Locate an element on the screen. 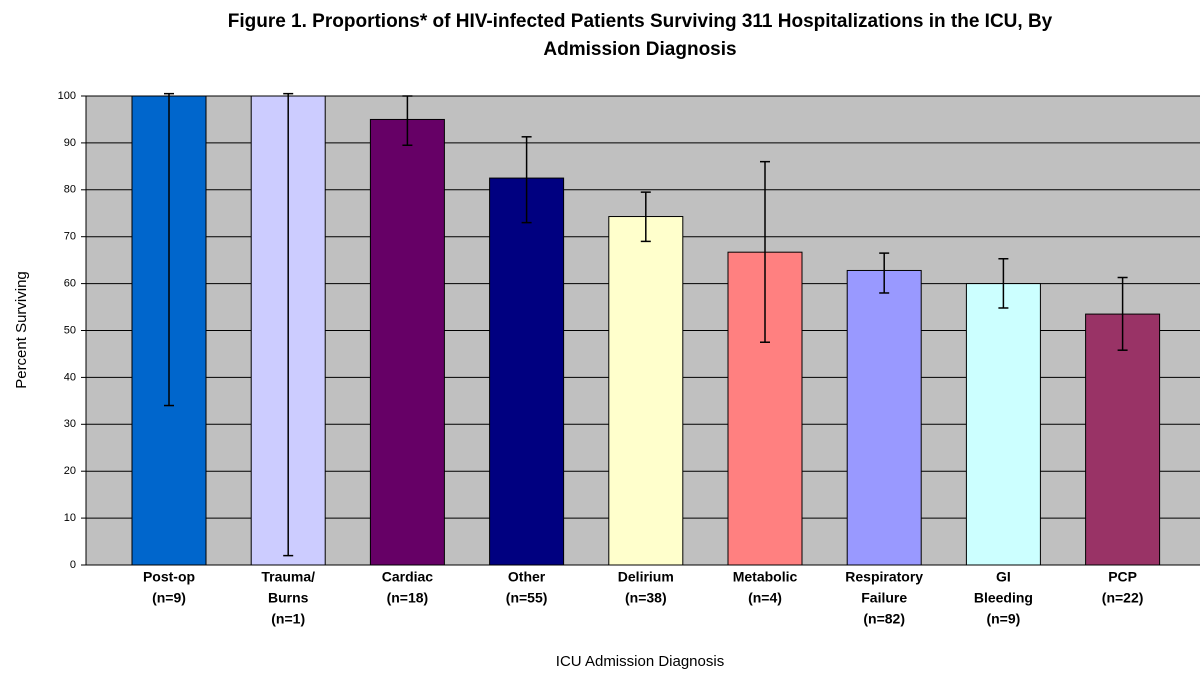 This screenshot has width=1202, height=676. y-tick-label: 90 is located at coordinates (70, 143).